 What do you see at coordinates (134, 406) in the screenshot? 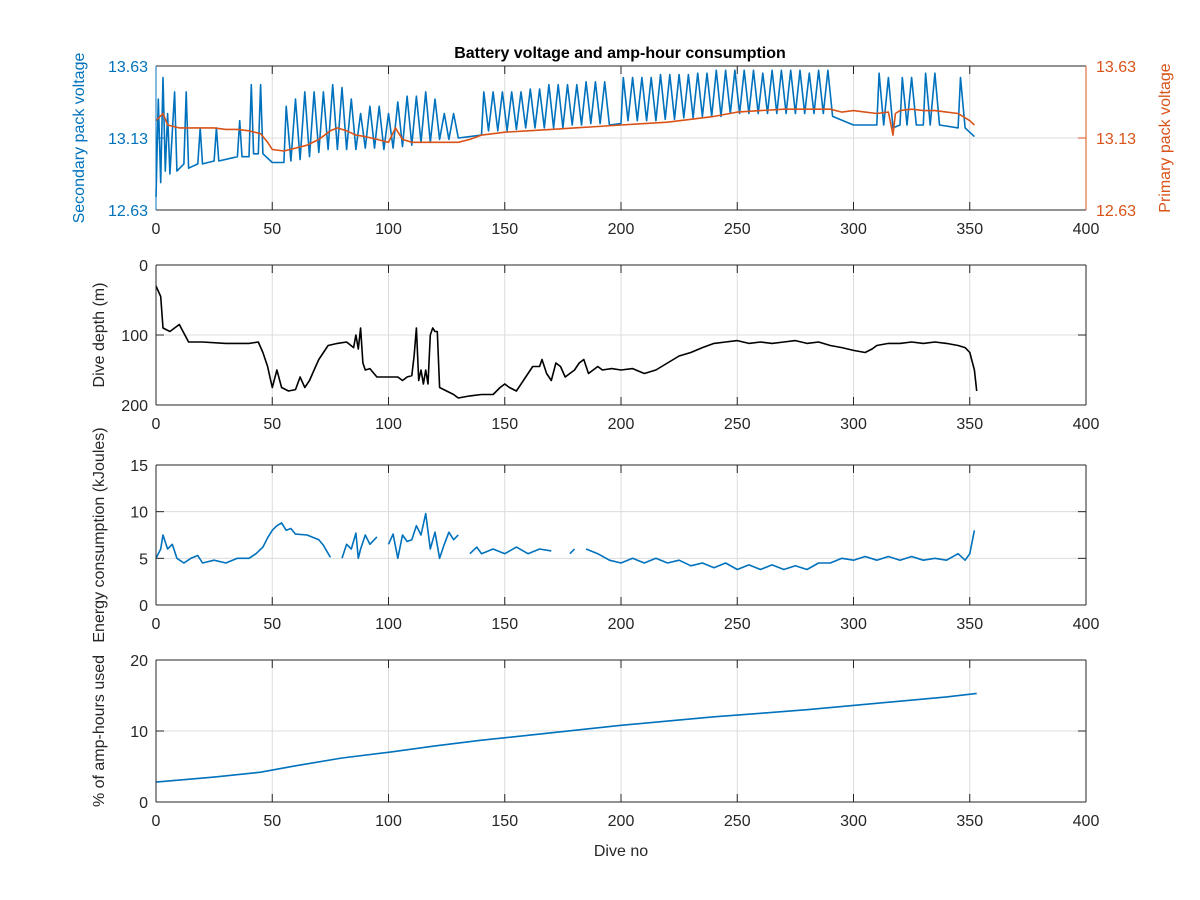
I see `y-tick-label: 200` at bounding box center [134, 406].